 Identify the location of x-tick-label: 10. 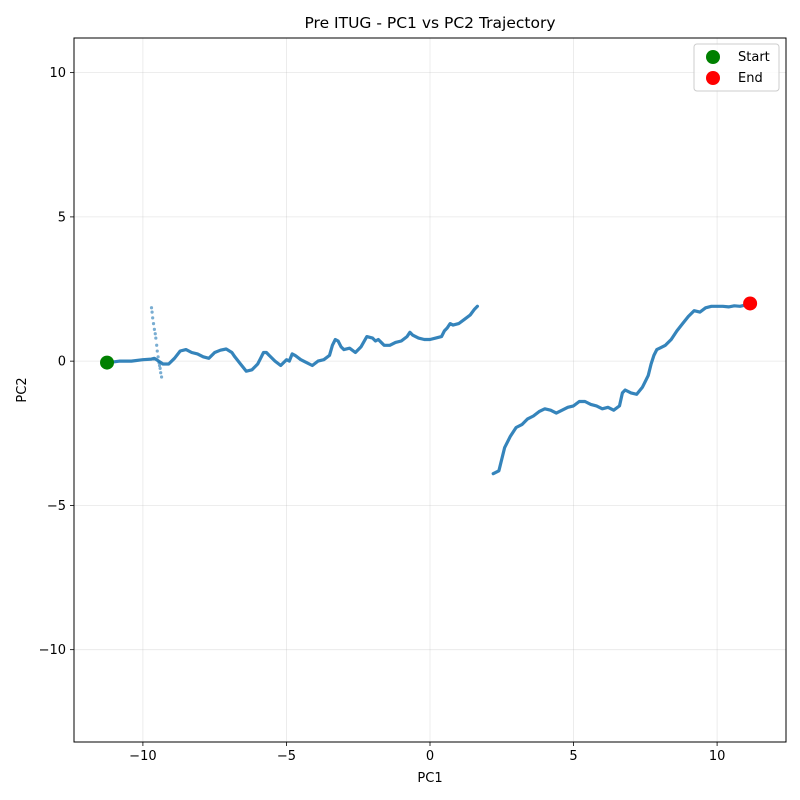
(717, 756).